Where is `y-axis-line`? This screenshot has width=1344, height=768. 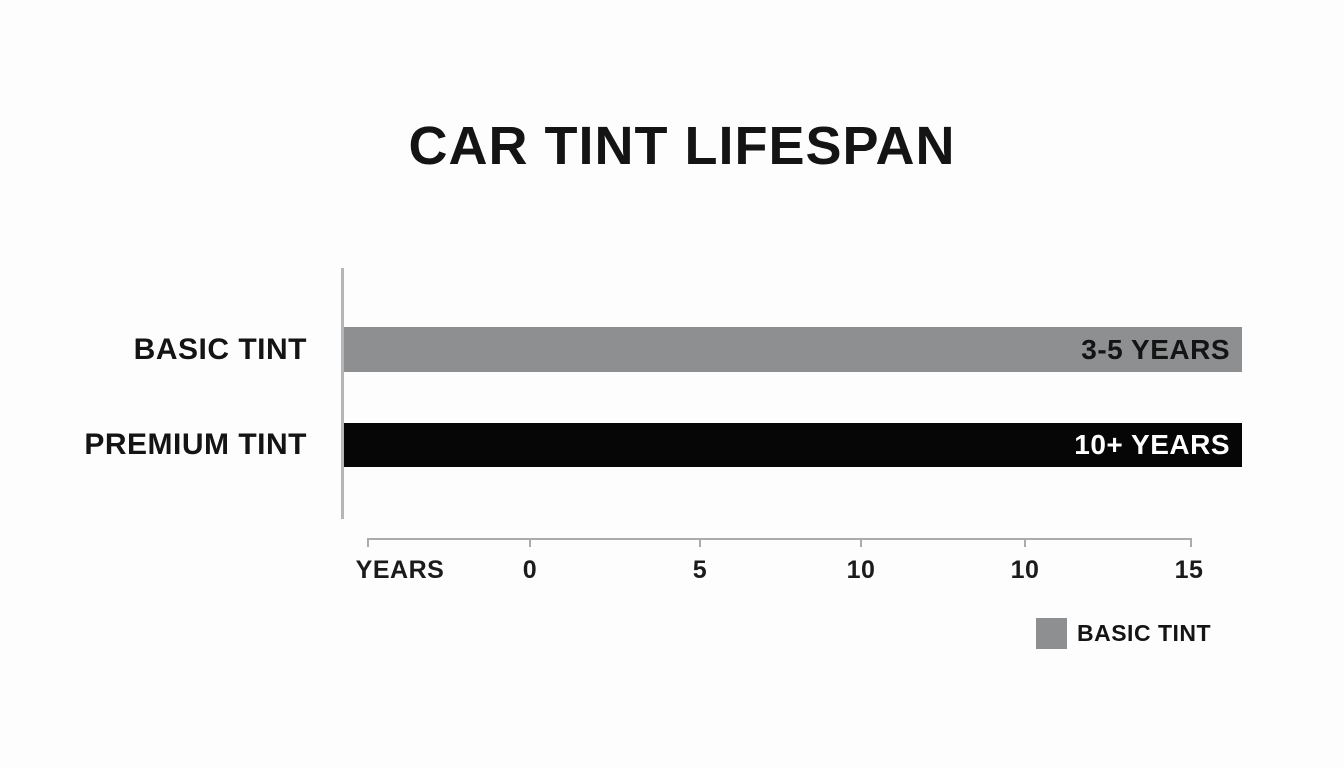
y-axis-line is located at coordinates (342, 393).